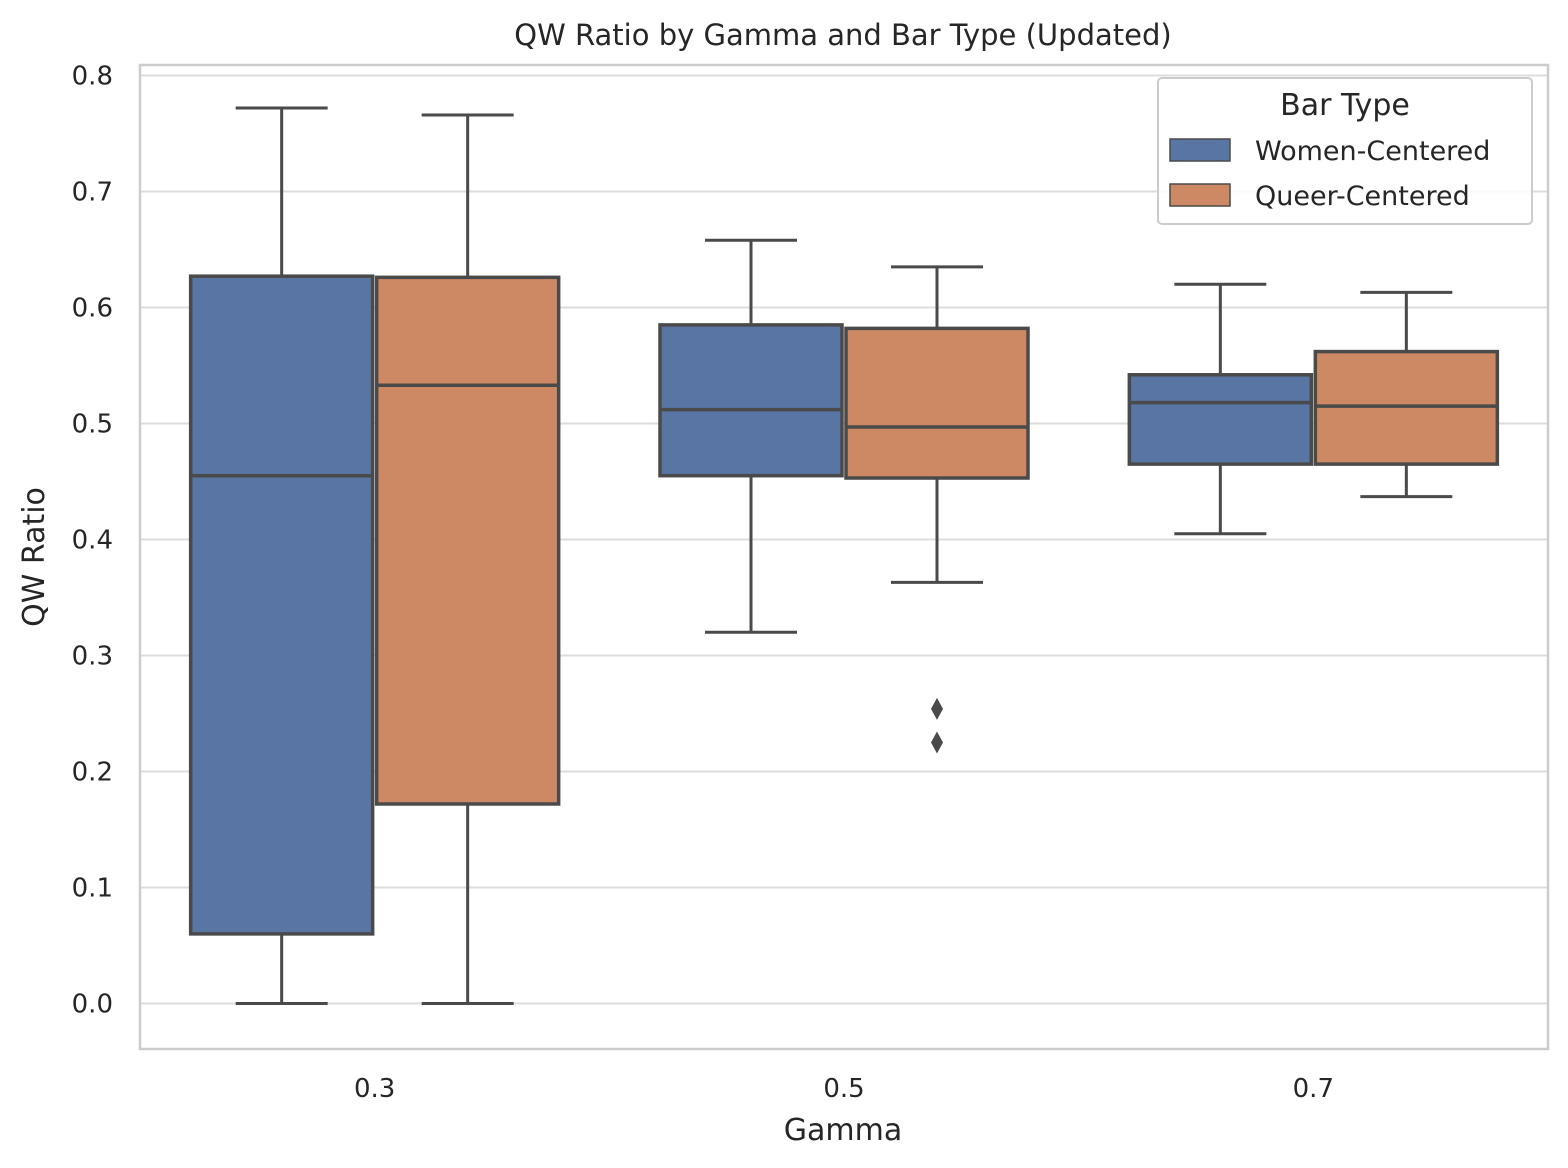 Image resolution: width=1568 pixels, height=1168 pixels. What do you see at coordinates (1313, 1089) in the screenshot?
I see `x-tick-label: 0.7` at bounding box center [1313, 1089].